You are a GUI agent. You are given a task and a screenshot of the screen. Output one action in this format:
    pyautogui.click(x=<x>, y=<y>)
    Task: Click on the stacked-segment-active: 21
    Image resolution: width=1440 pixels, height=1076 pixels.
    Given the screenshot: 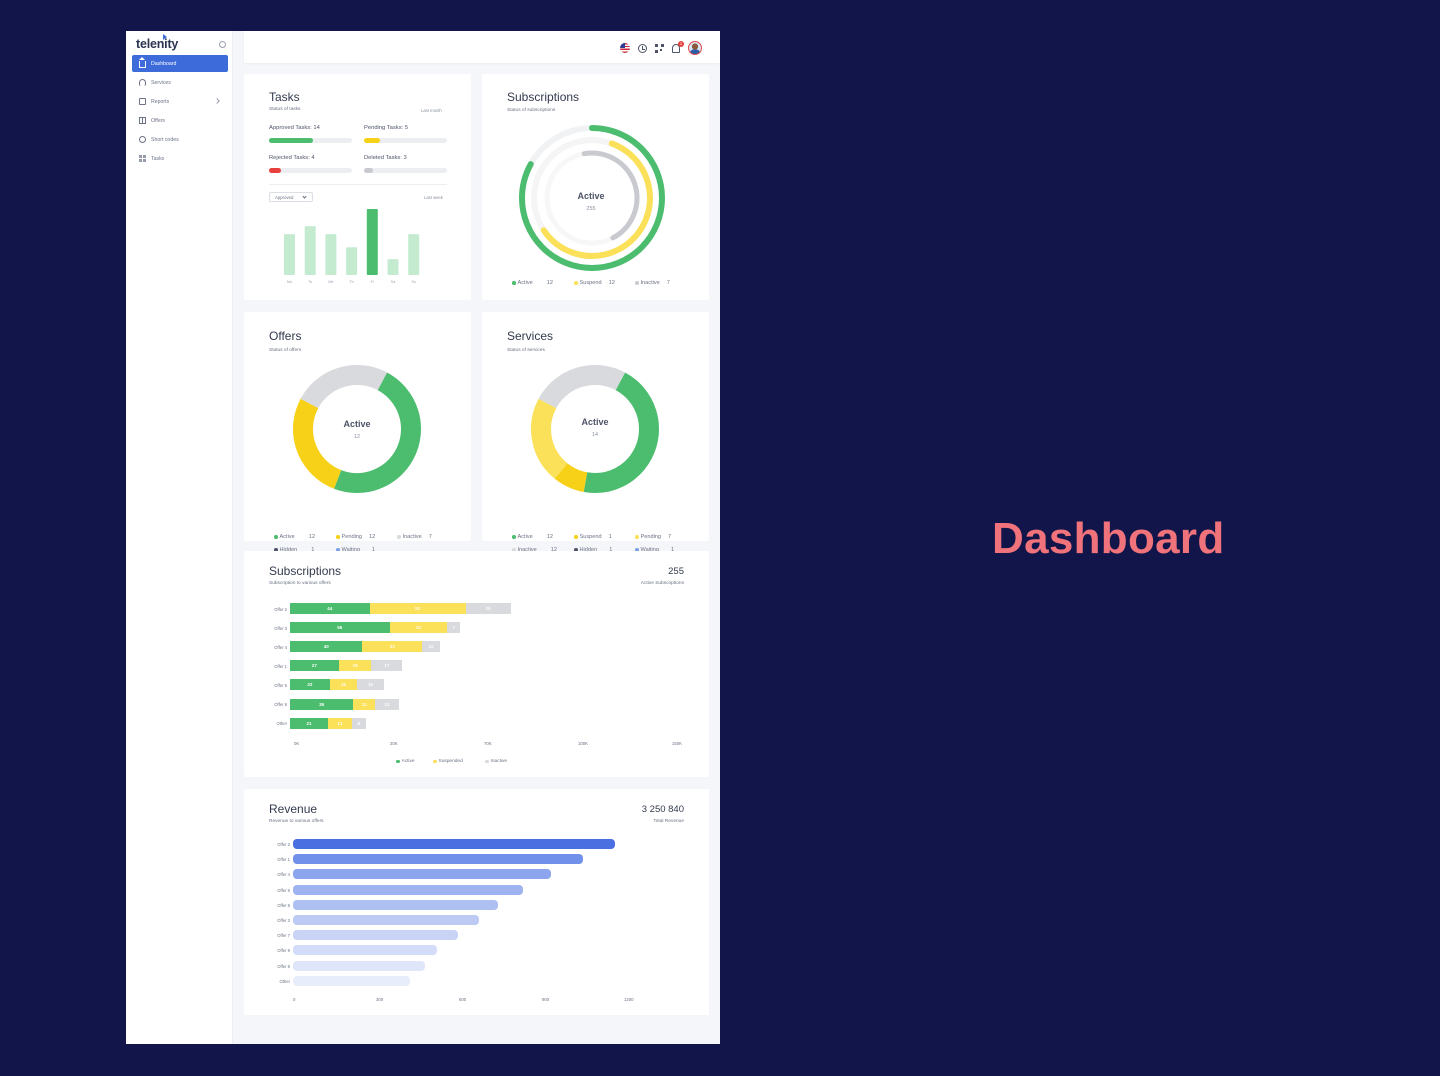 What is the action you would take?
    pyautogui.click(x=309, y=723)
    